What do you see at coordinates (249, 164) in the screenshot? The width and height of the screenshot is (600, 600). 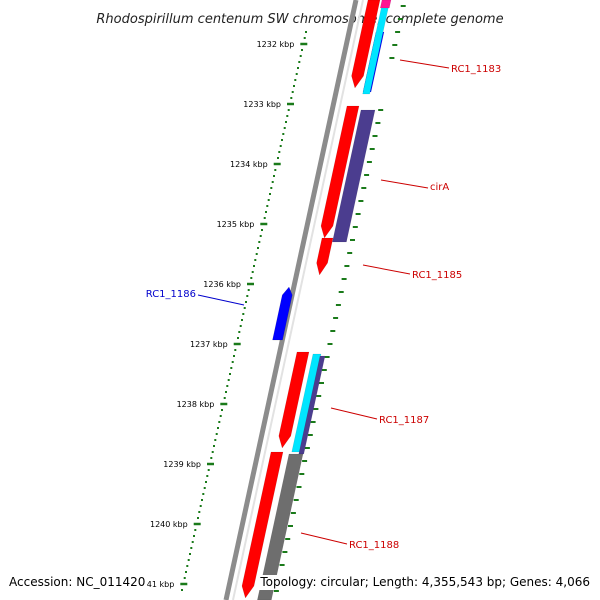 I see `tick-label: 1234 kbp` at bounding box center [249, 164].